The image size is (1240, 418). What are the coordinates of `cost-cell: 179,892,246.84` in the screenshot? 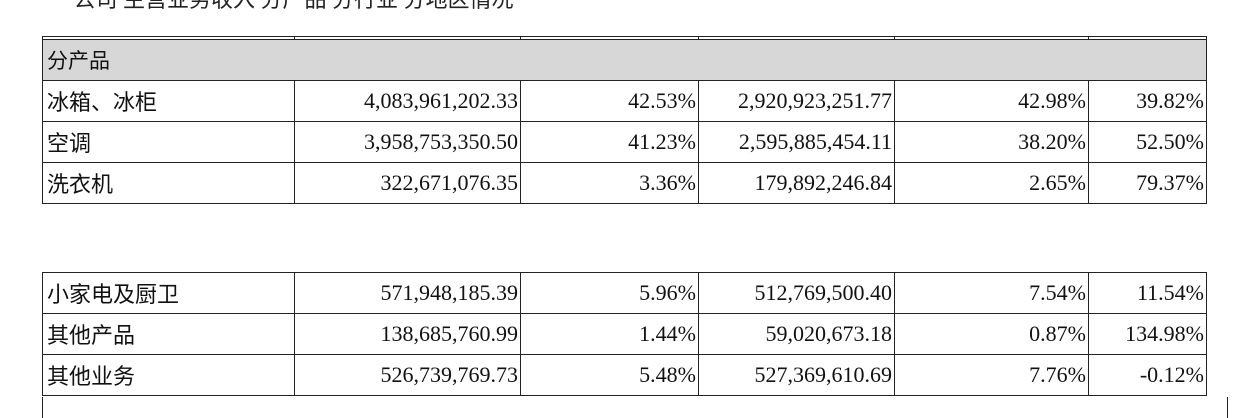 It's located at (796, 183).